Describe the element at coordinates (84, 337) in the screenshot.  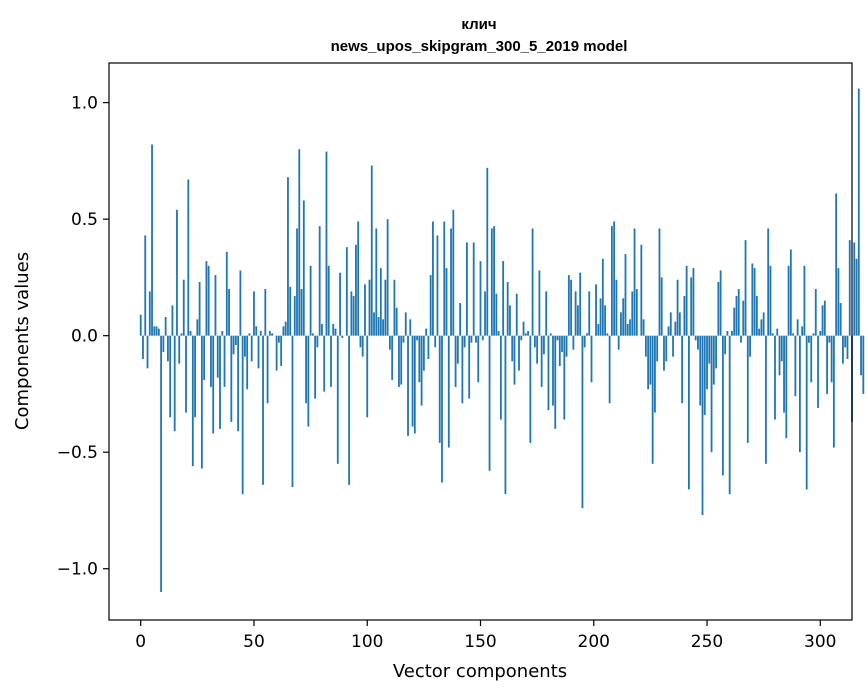
I see `y-tick-label: 0.0` at that location.